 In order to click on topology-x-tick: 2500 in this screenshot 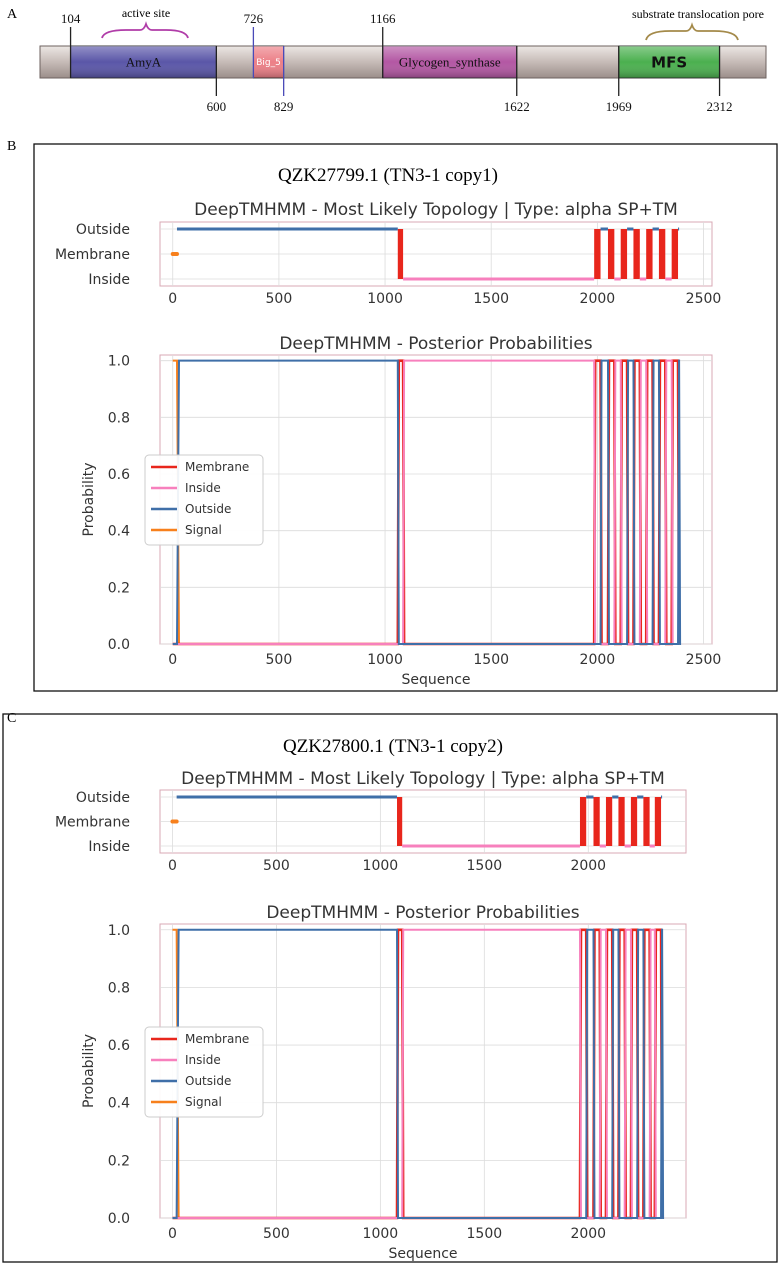, I will do `click(704, 299)`.